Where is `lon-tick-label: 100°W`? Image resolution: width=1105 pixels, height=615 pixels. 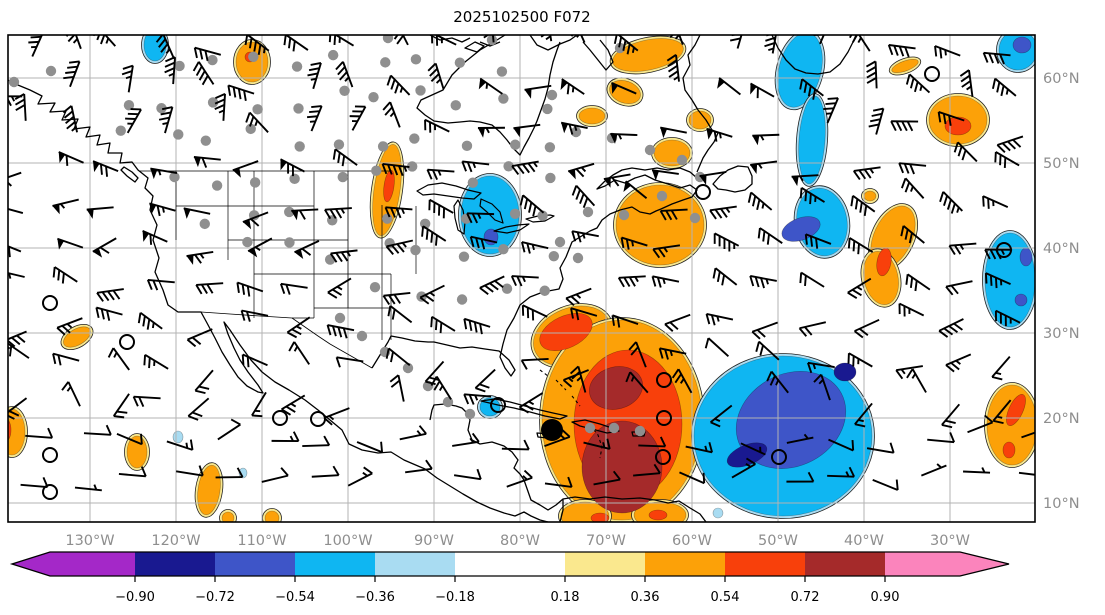 lon-tick-label: 100°W is located at coordinates (347, 541).